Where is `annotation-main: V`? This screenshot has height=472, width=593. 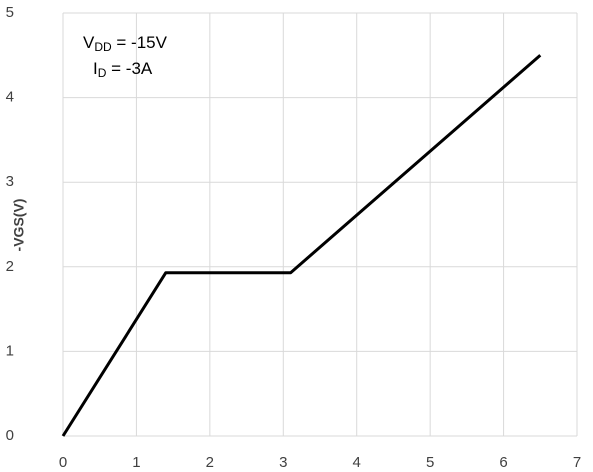 annotation-main: V is located at coordinates (89, 42).